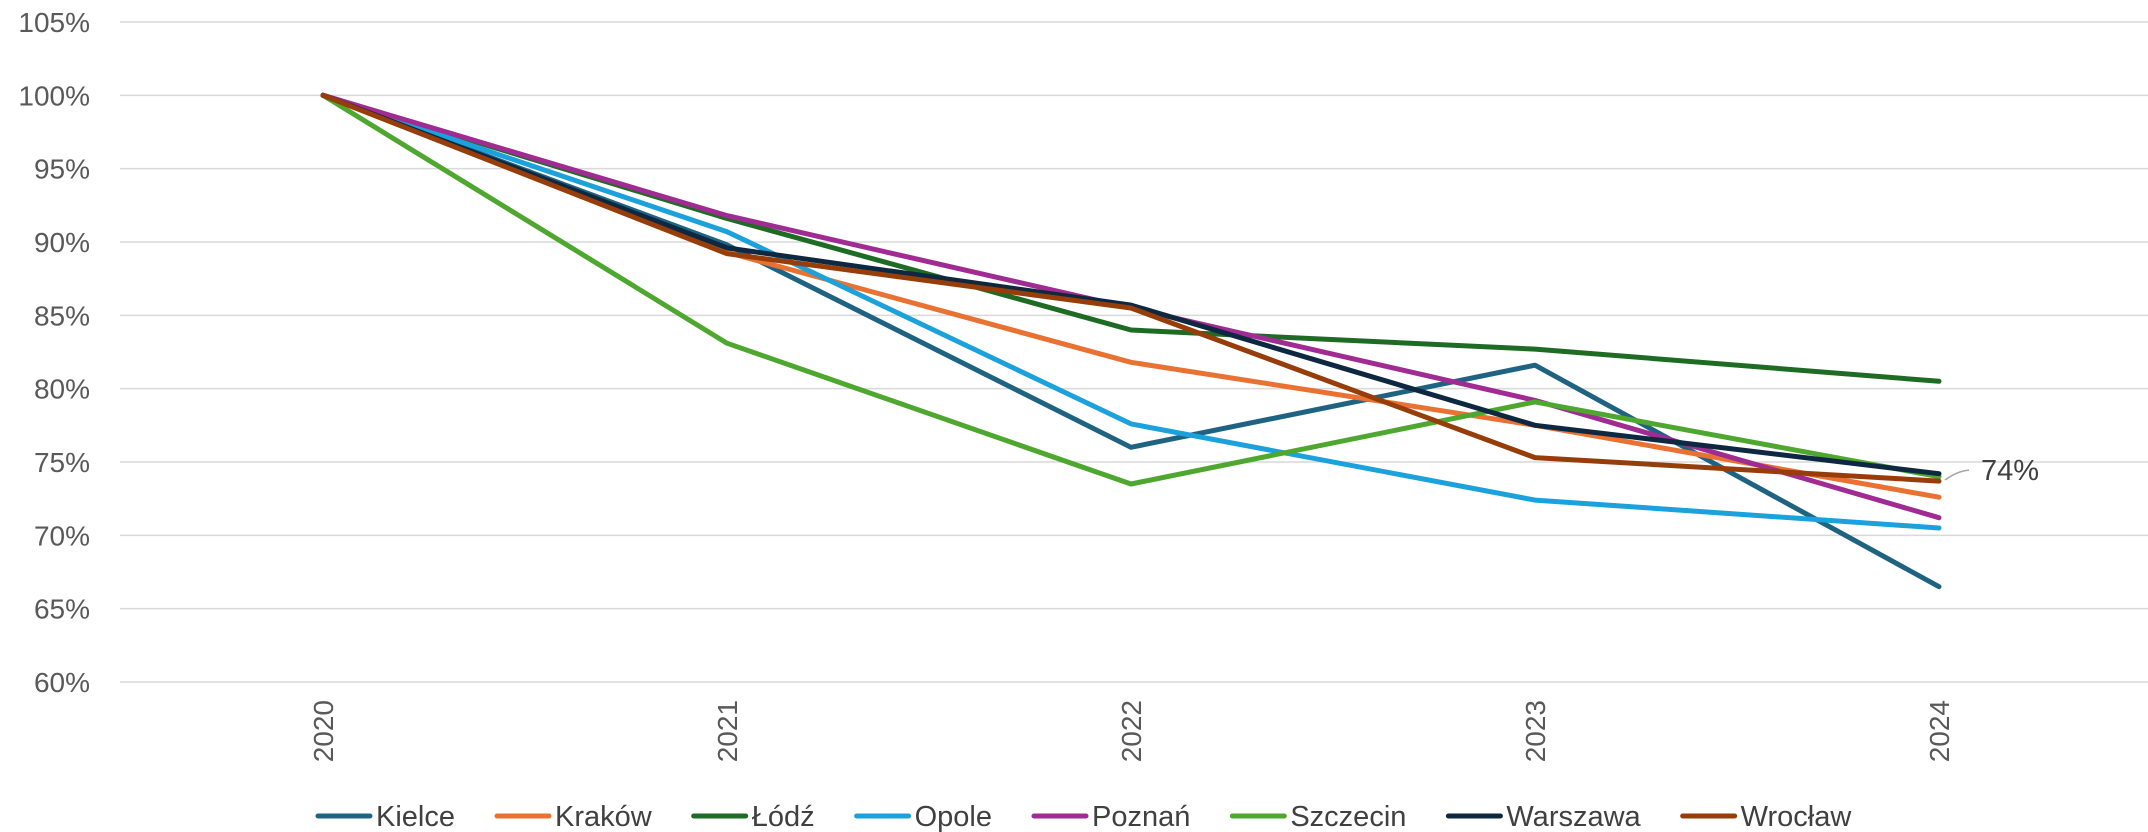 The image size is (2148, 832). I want to click on x-tick-label: 2024, so click(1939, 731).